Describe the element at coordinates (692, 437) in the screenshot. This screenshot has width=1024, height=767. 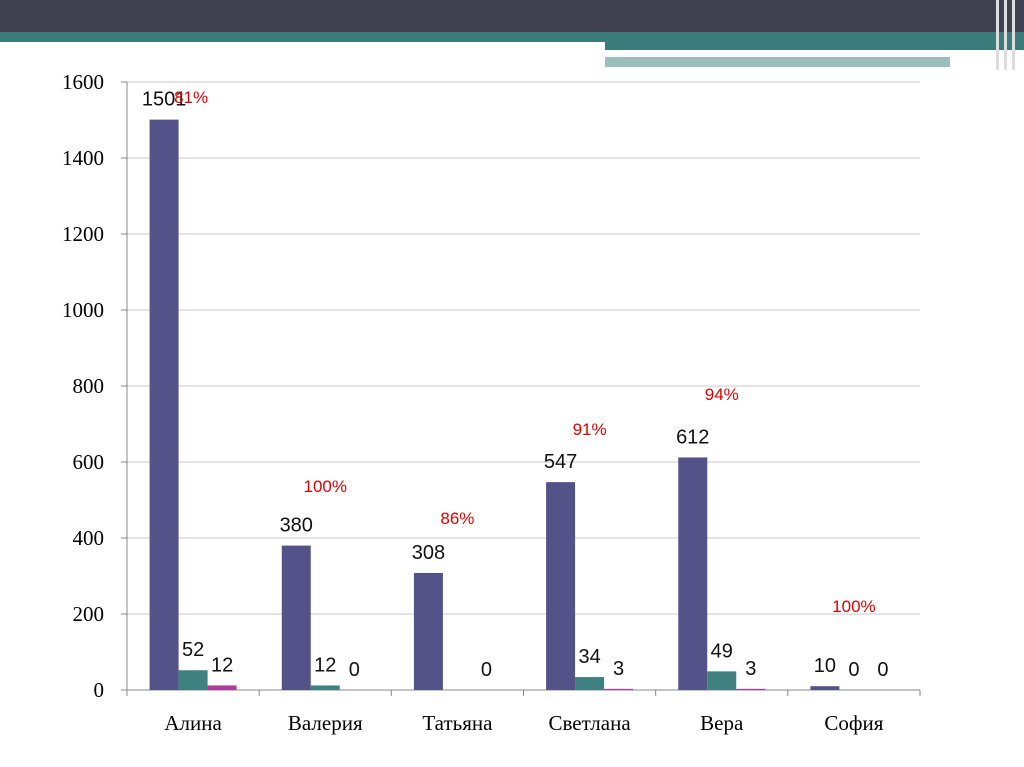
I see `data-label: 612` at that location.